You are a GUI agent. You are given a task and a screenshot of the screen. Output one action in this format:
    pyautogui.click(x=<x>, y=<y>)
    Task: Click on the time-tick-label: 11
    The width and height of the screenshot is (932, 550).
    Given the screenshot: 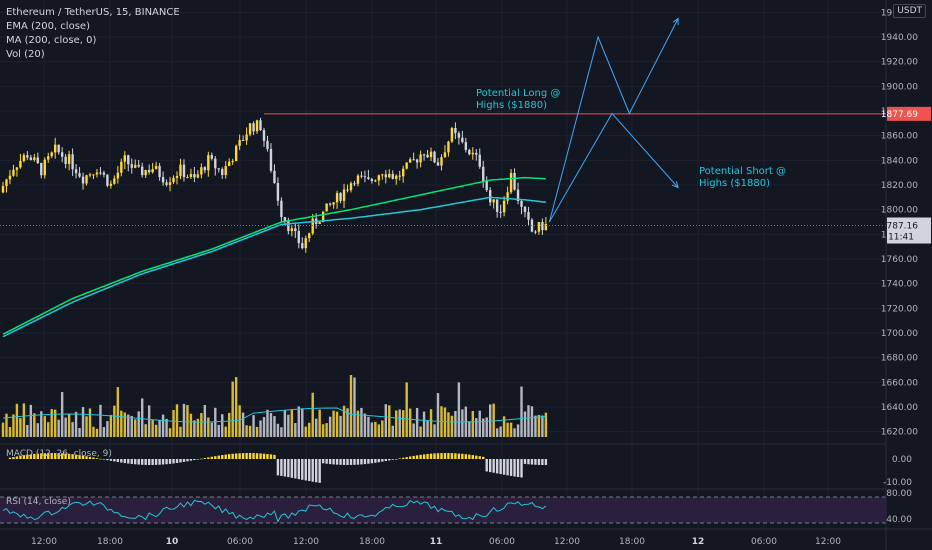 What is the action you would take?
    pyautogui.click(x=436, y=542)
    